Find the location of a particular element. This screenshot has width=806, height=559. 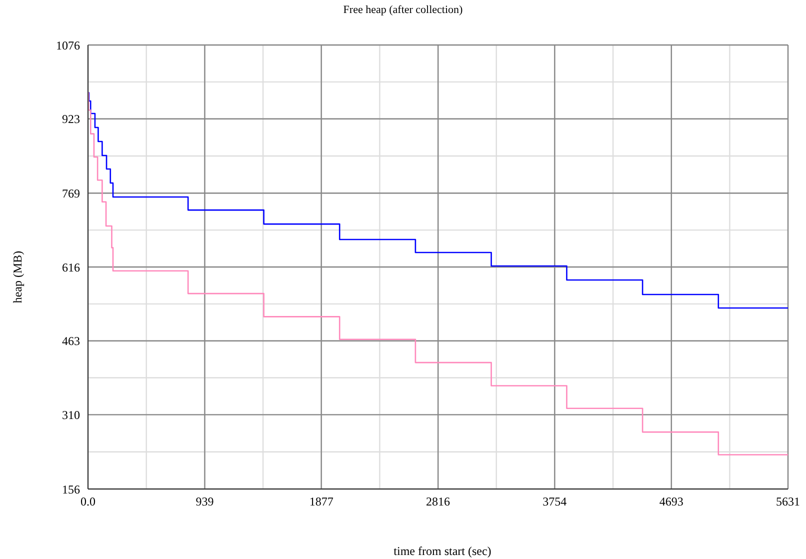

y-tick-label: 923 is located at coordinates (71, 119).